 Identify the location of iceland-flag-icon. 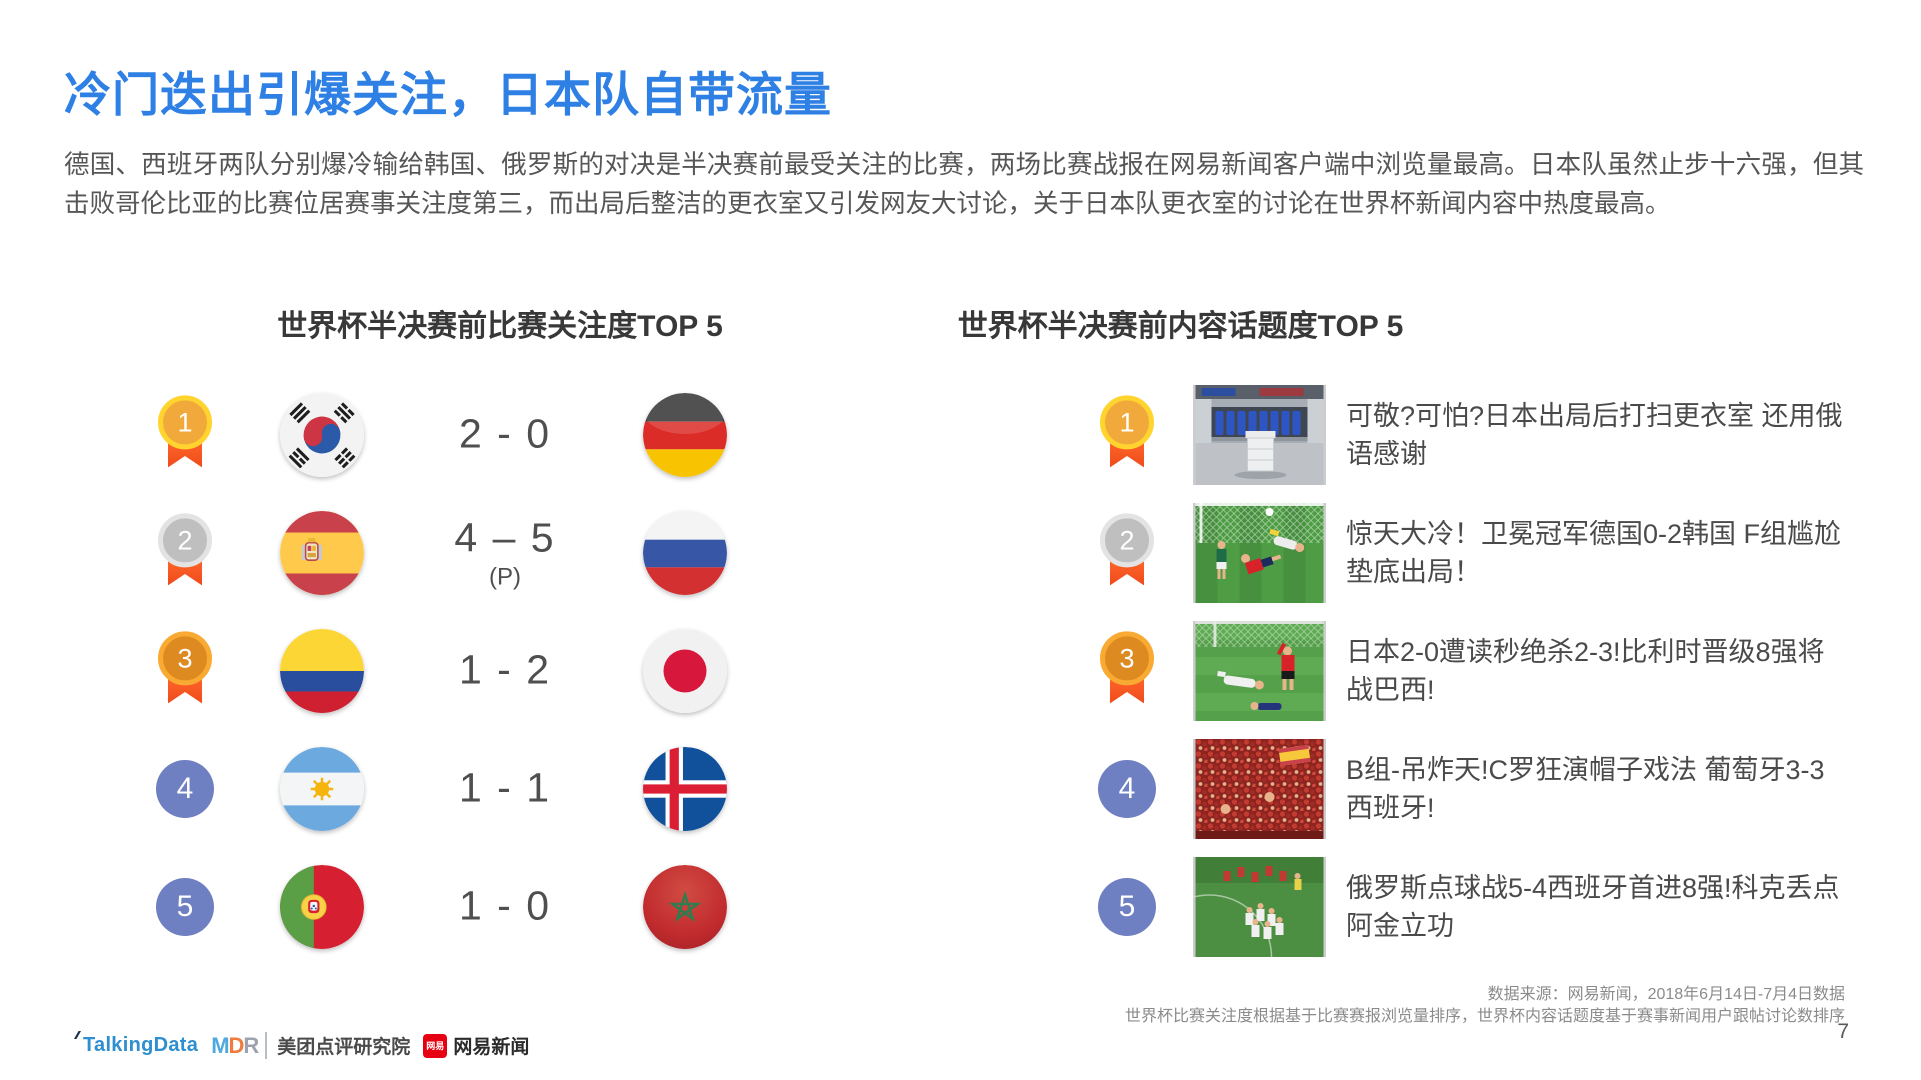
(685, 789).